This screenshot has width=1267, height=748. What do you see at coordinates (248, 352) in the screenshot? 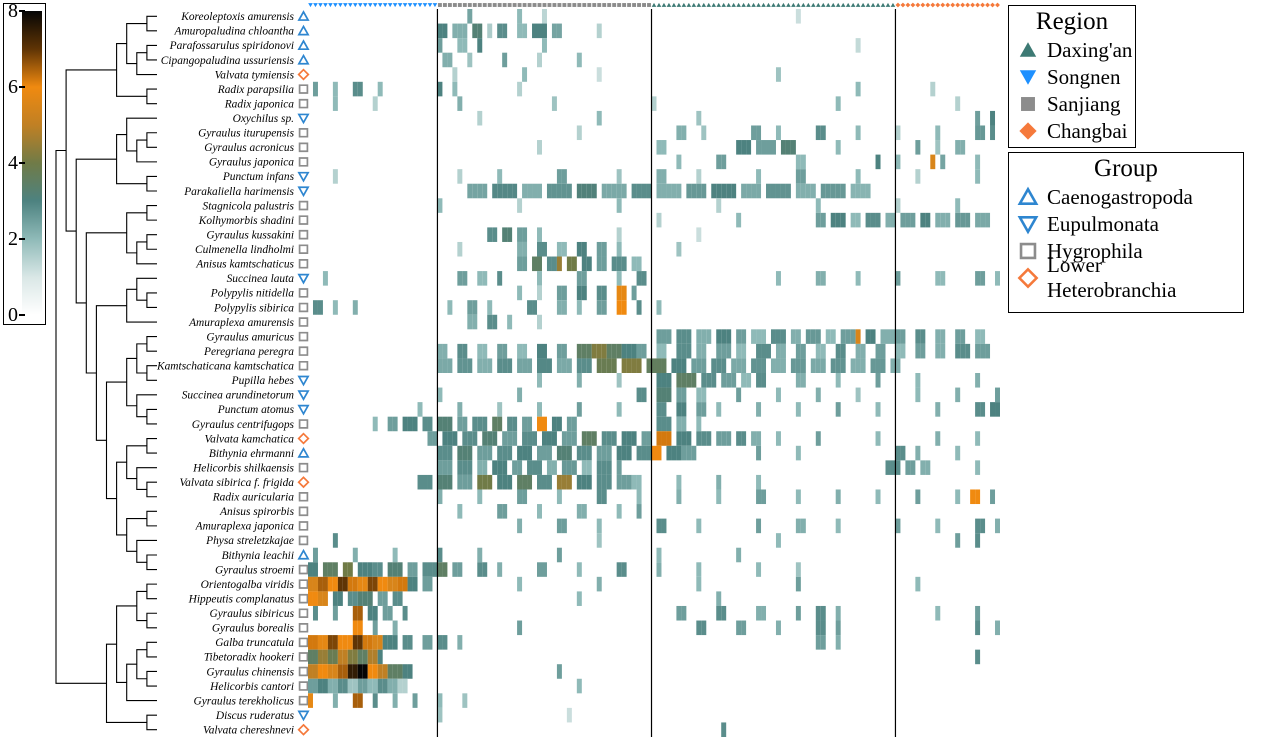
I see `species-label: Peregriana peregra` at bounding box center [248, 352].